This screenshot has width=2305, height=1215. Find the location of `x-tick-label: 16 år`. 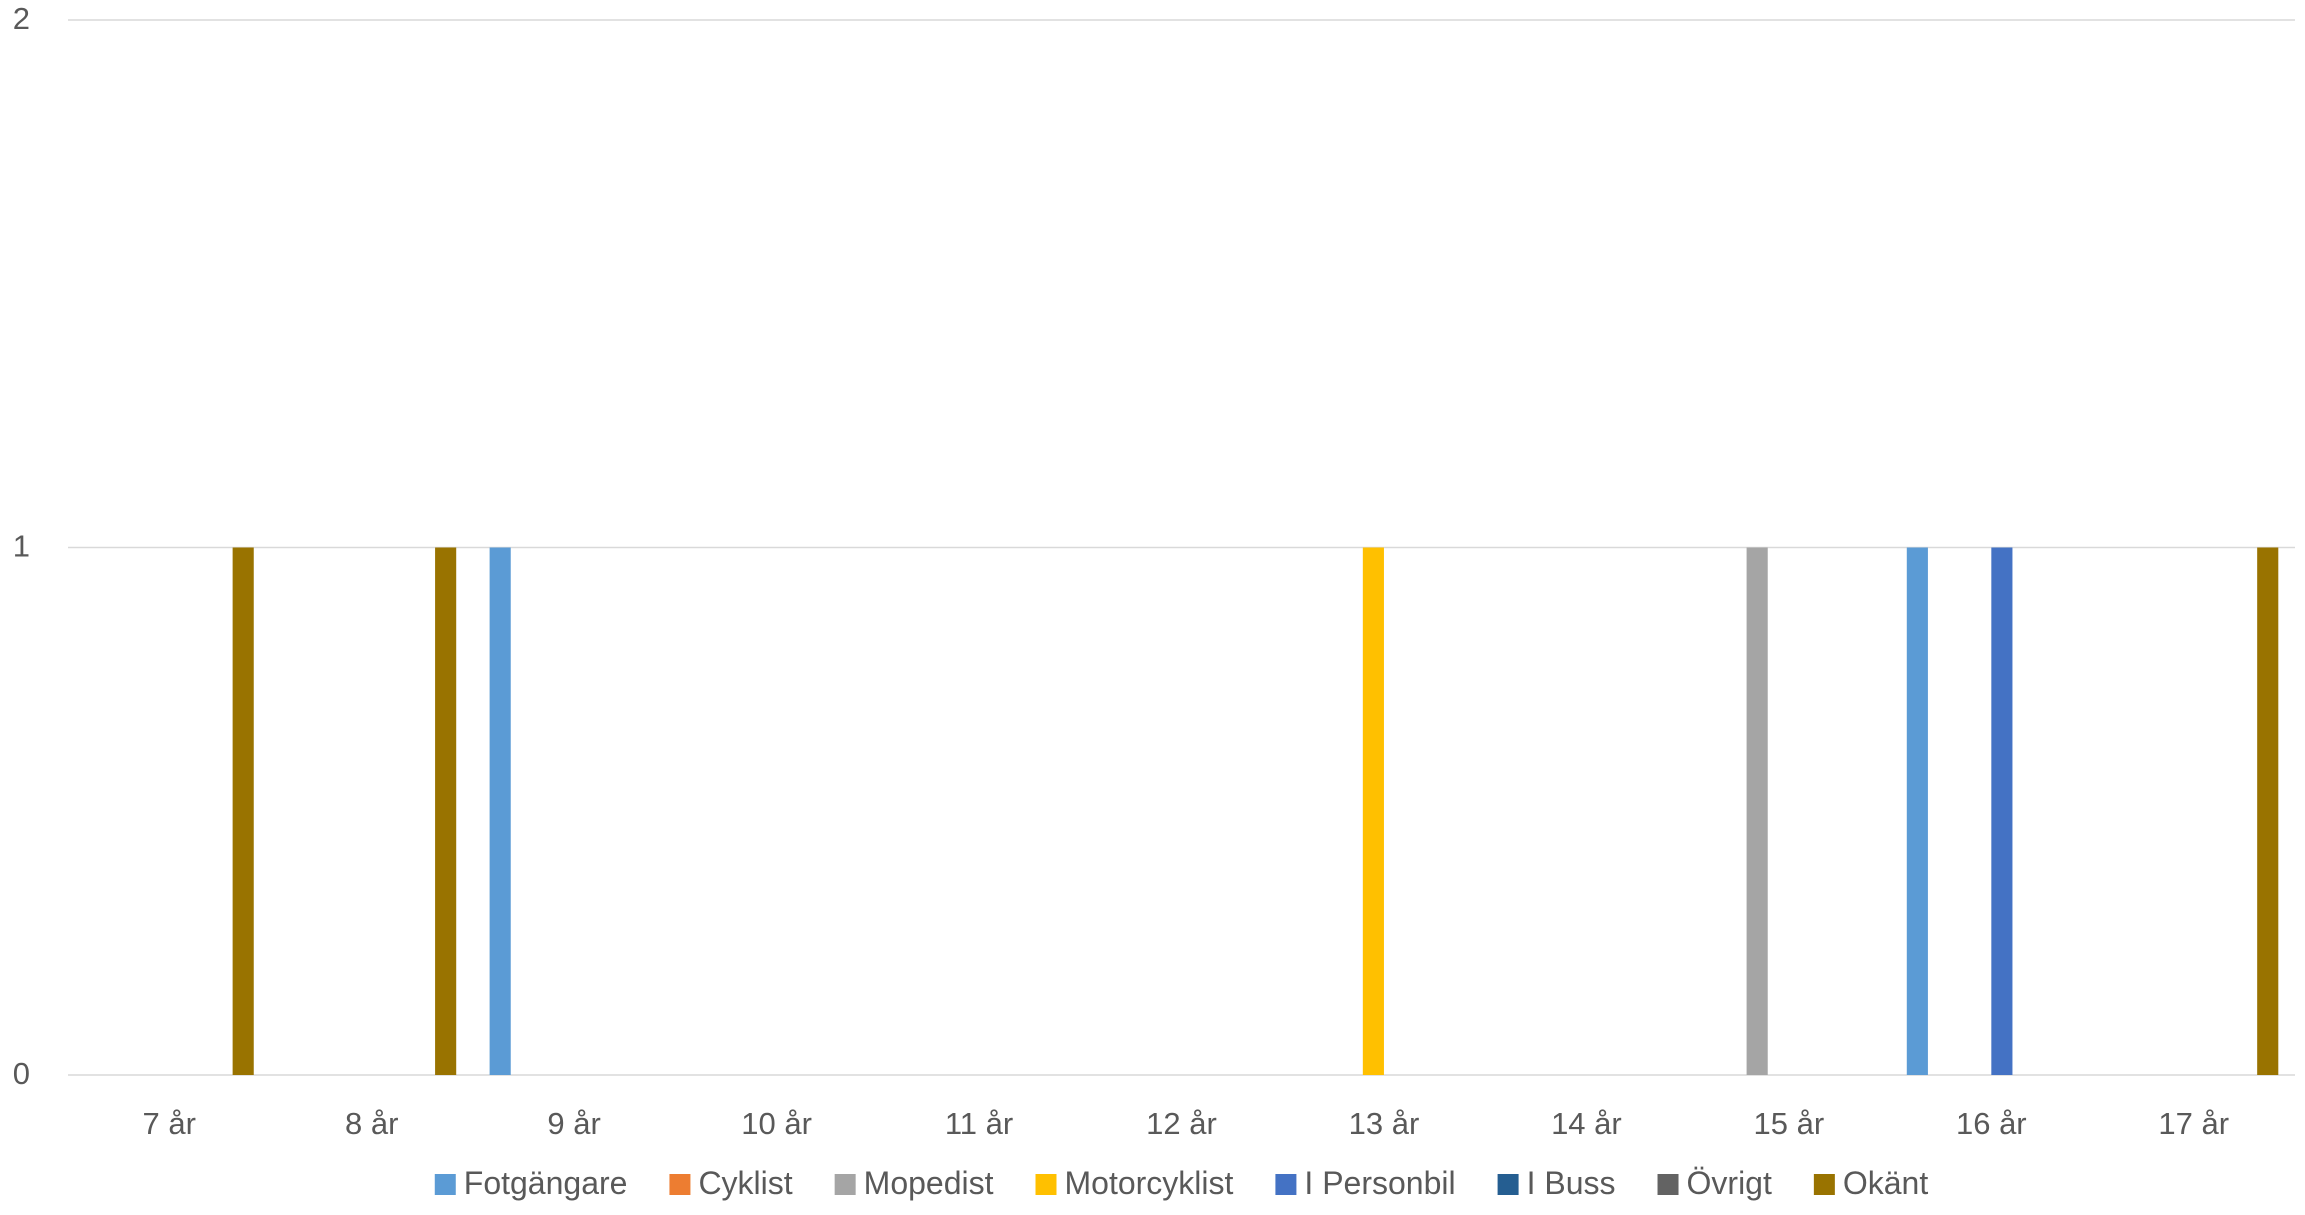

x-tick-label: 16 år is located at coordinates (1991, 1123).